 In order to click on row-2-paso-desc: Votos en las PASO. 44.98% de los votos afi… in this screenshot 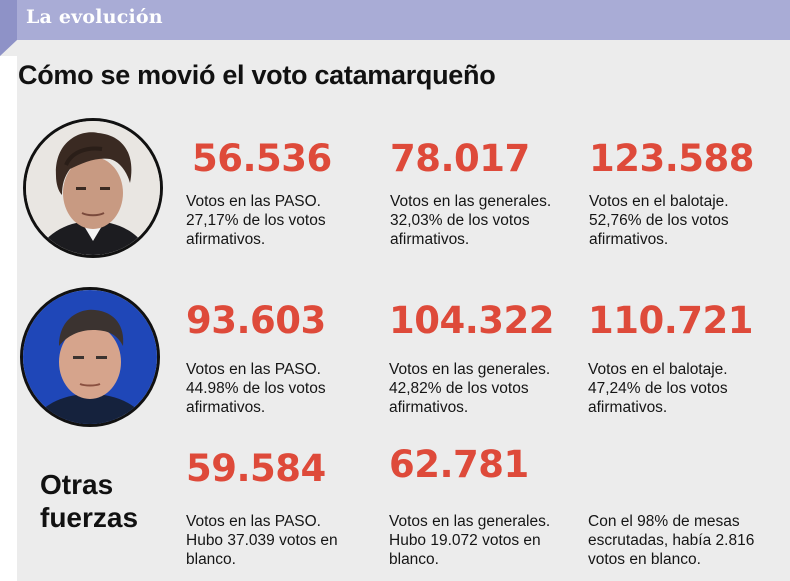, I will do `click(256, 388)`.